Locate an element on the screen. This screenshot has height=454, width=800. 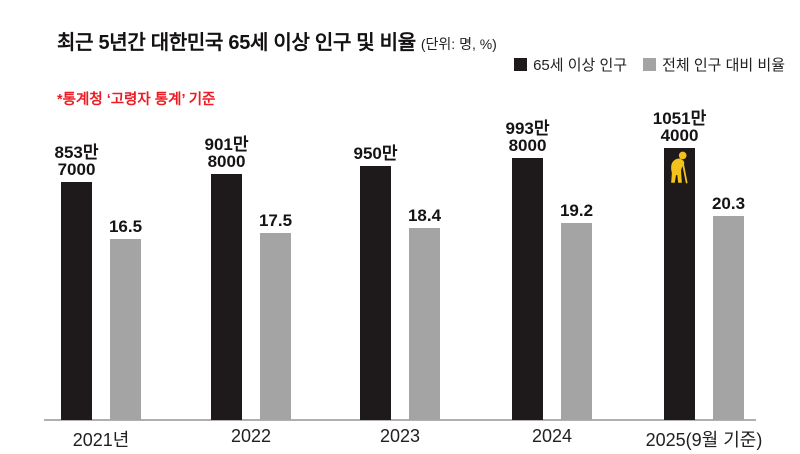
bar-population-2024 is located at coordinates (527, 289).